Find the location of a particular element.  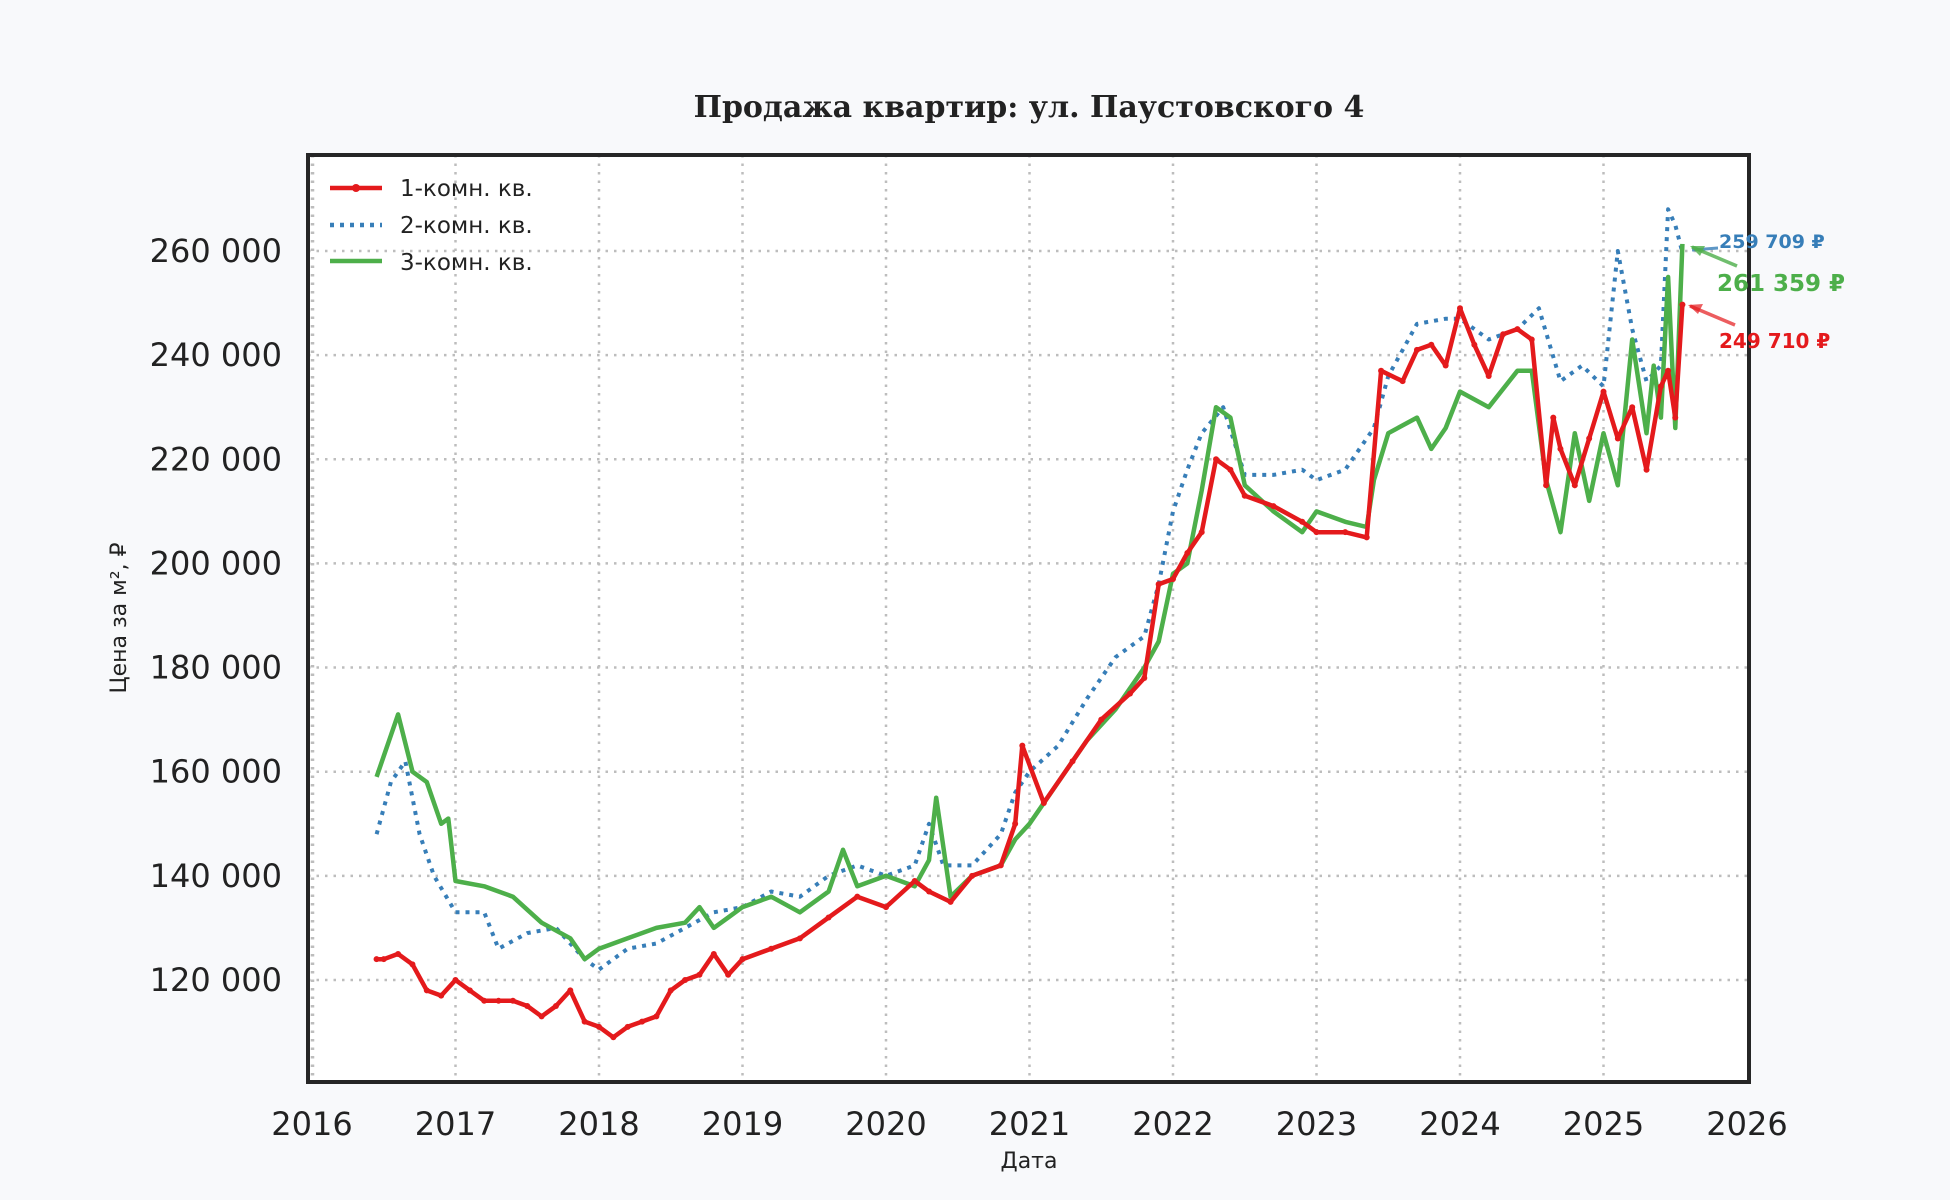

legend-label: 3-комн. кв. is located at coordinates (466, 263).